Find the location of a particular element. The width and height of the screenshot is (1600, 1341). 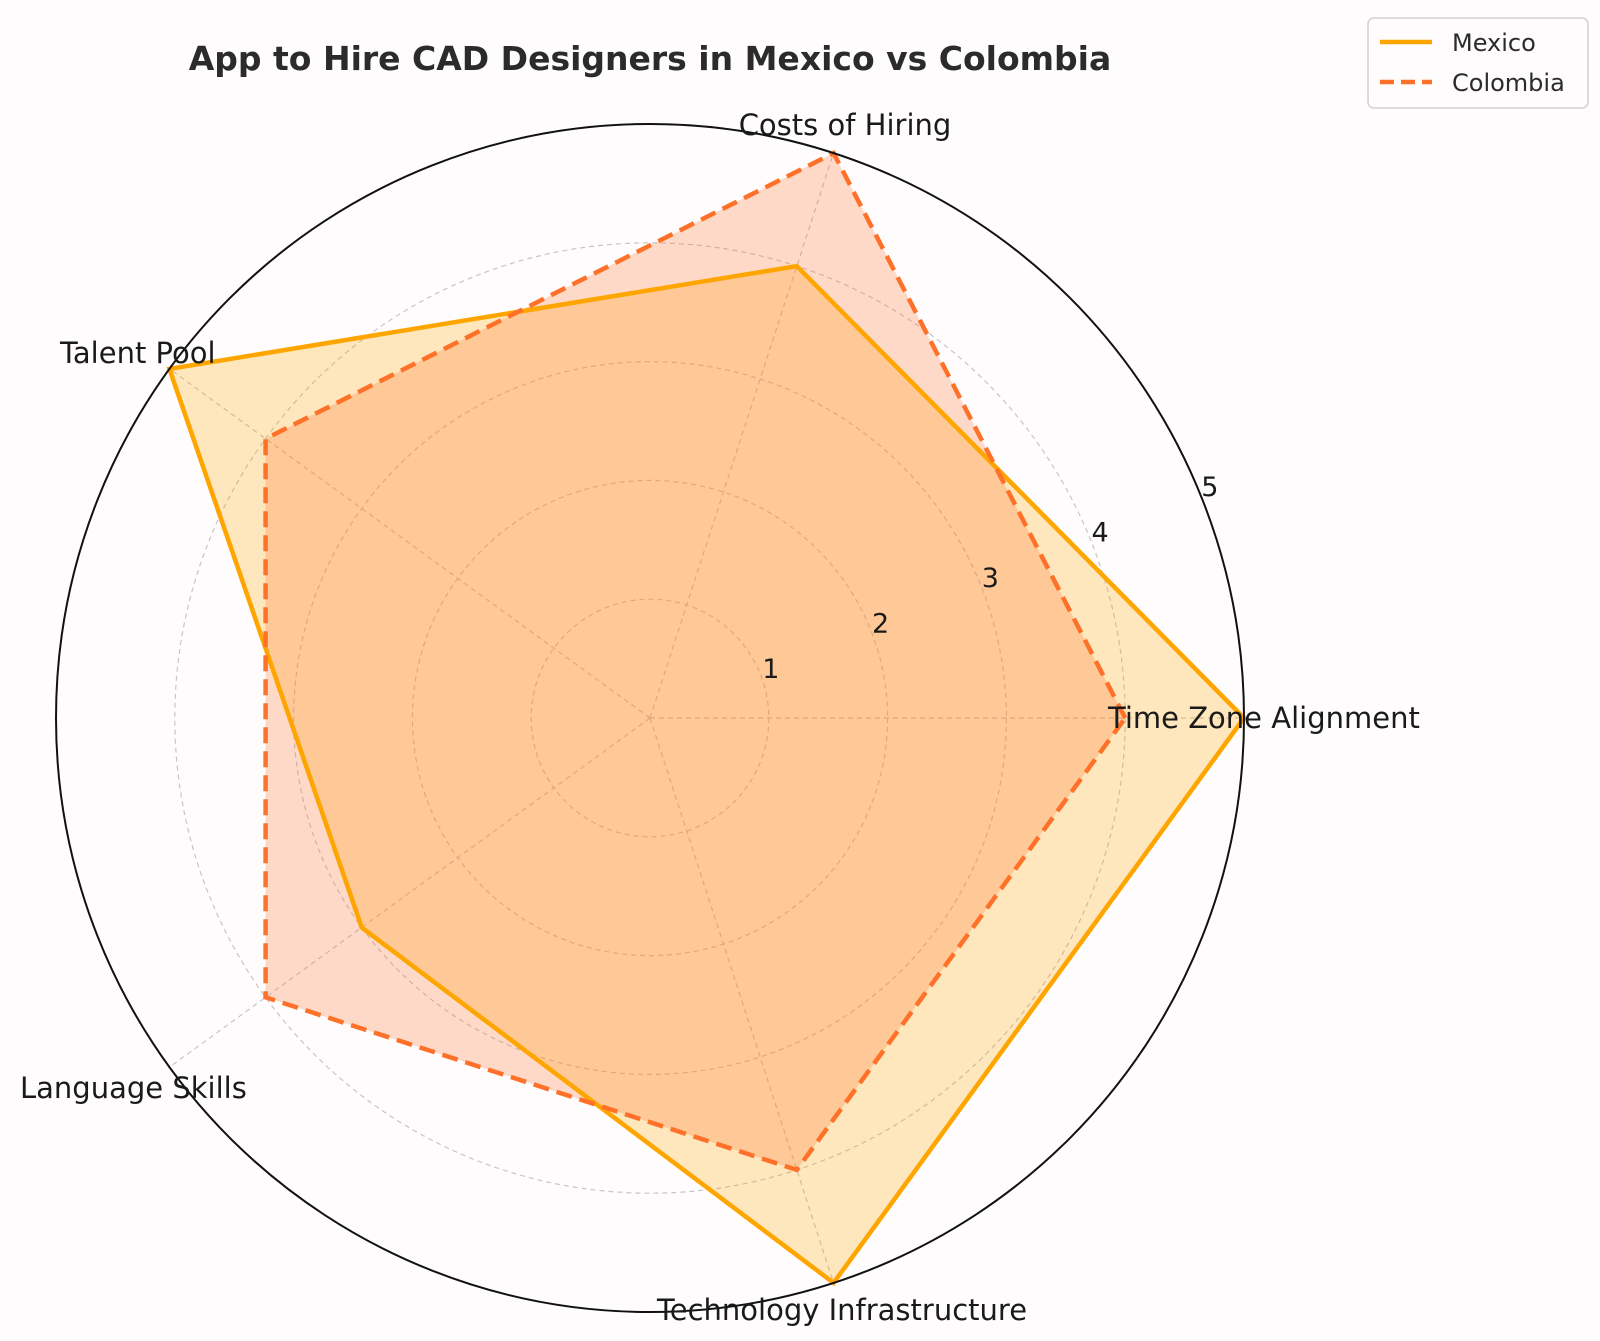

r-tick-label: 4 is located at coordinates (1100, 533).